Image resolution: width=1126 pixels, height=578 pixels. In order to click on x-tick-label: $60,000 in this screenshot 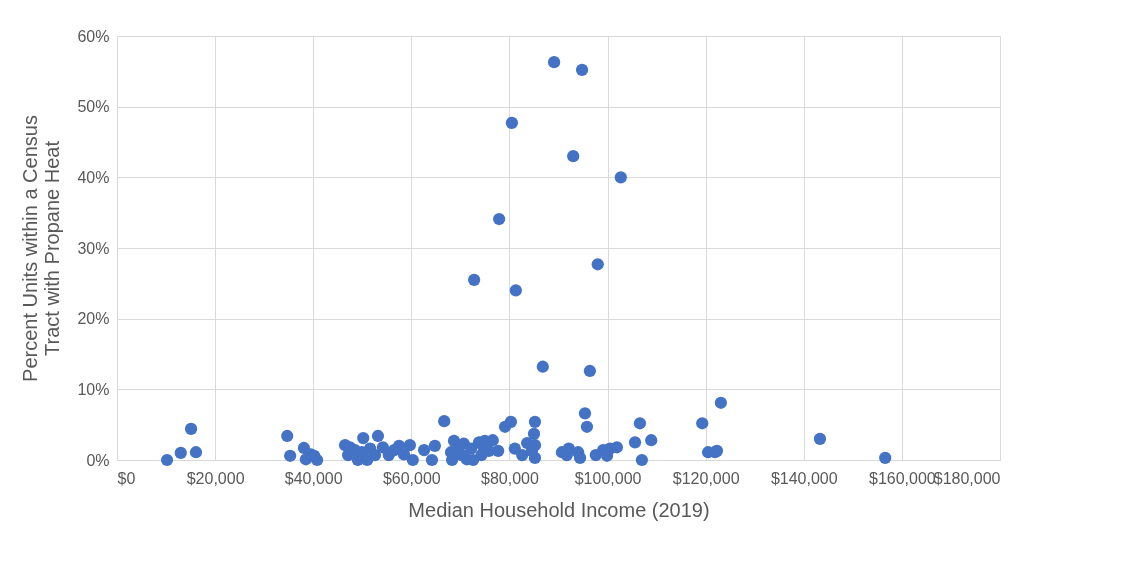, I will do `click(411, 478)`.